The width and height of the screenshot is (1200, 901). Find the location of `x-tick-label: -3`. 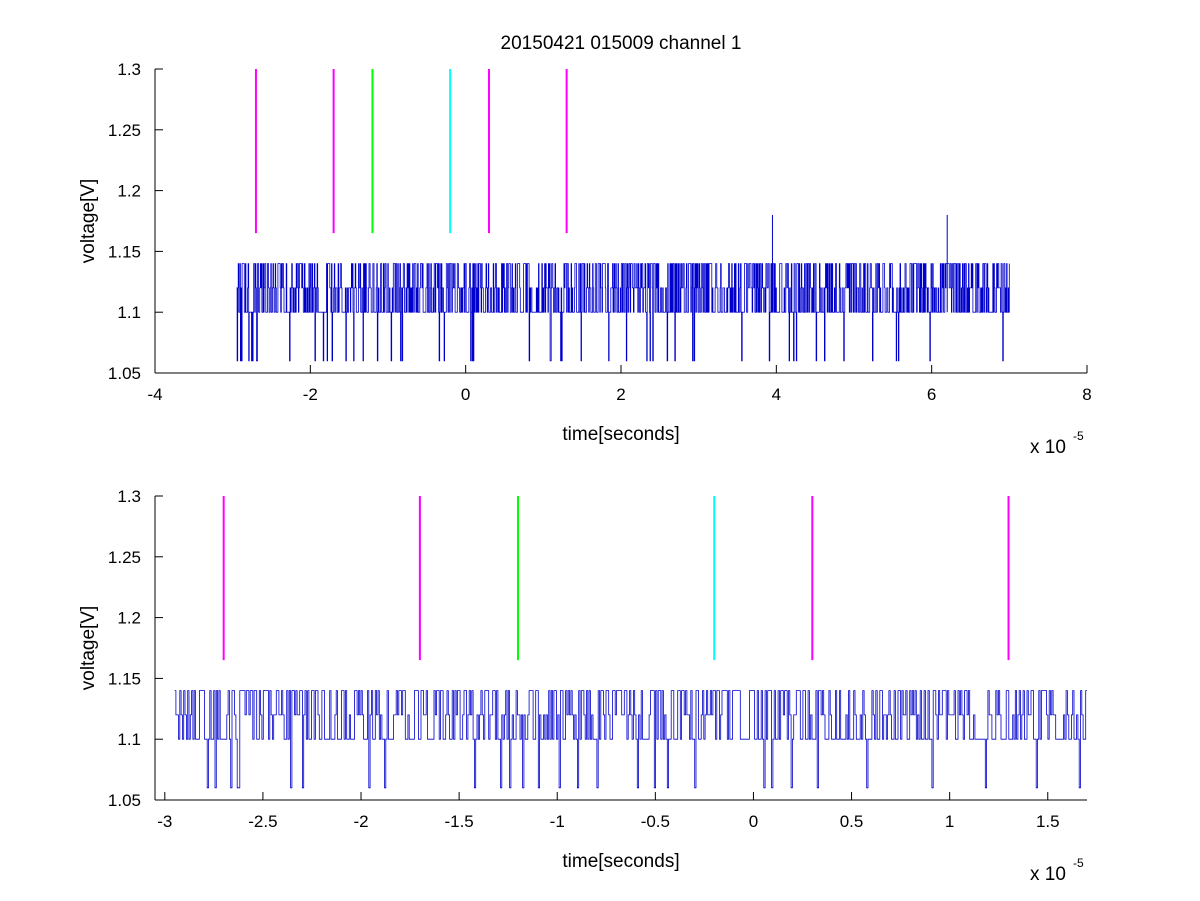

x-tick-label: -3 is located at coordinates (164, 821).